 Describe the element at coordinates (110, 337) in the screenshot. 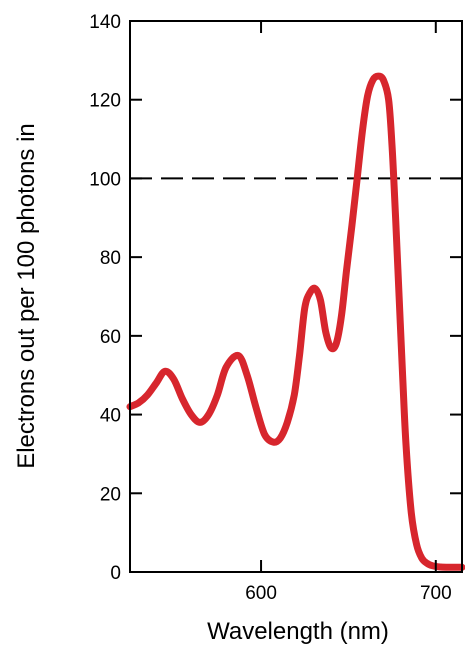

I see `y-tick-label: 60` at that location.